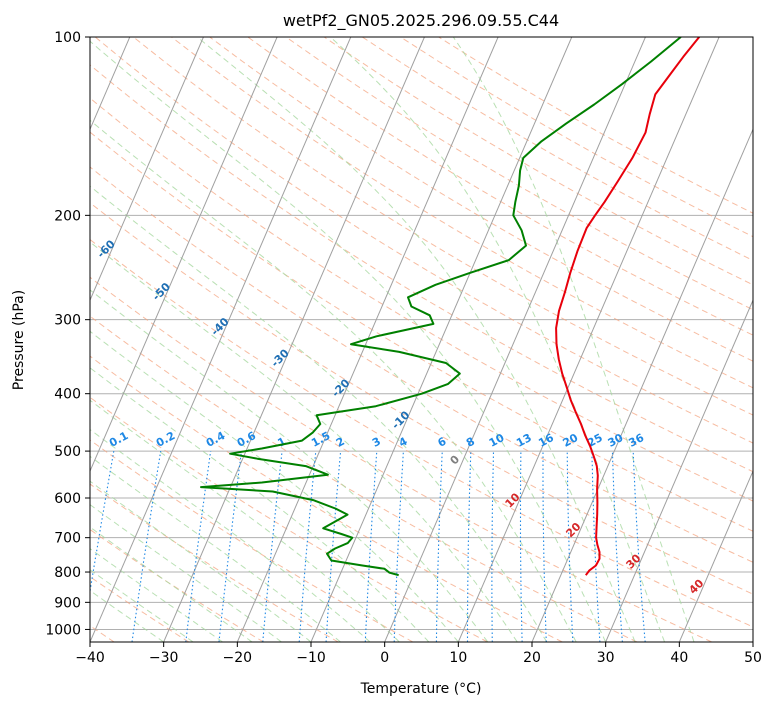  Describe the element at coordinates (513, 500) in the screenshot. I see `isotherm-label: 10` at that location.